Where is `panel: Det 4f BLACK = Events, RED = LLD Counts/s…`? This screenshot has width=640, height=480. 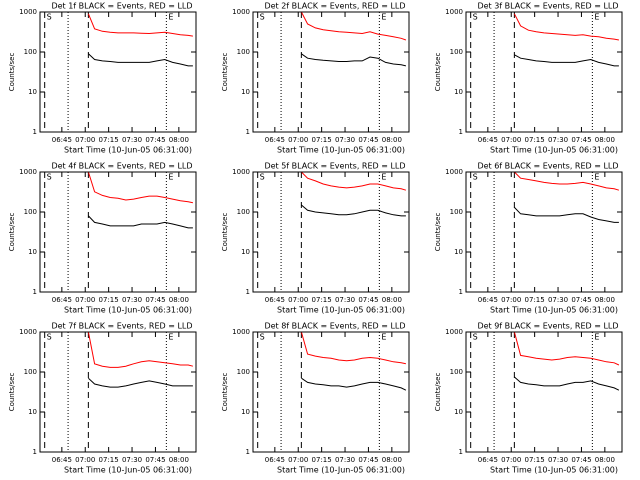
panel: Det 4f BLACK = Events, RED = LLD Counts/s… is located at coordinates (102, 238).